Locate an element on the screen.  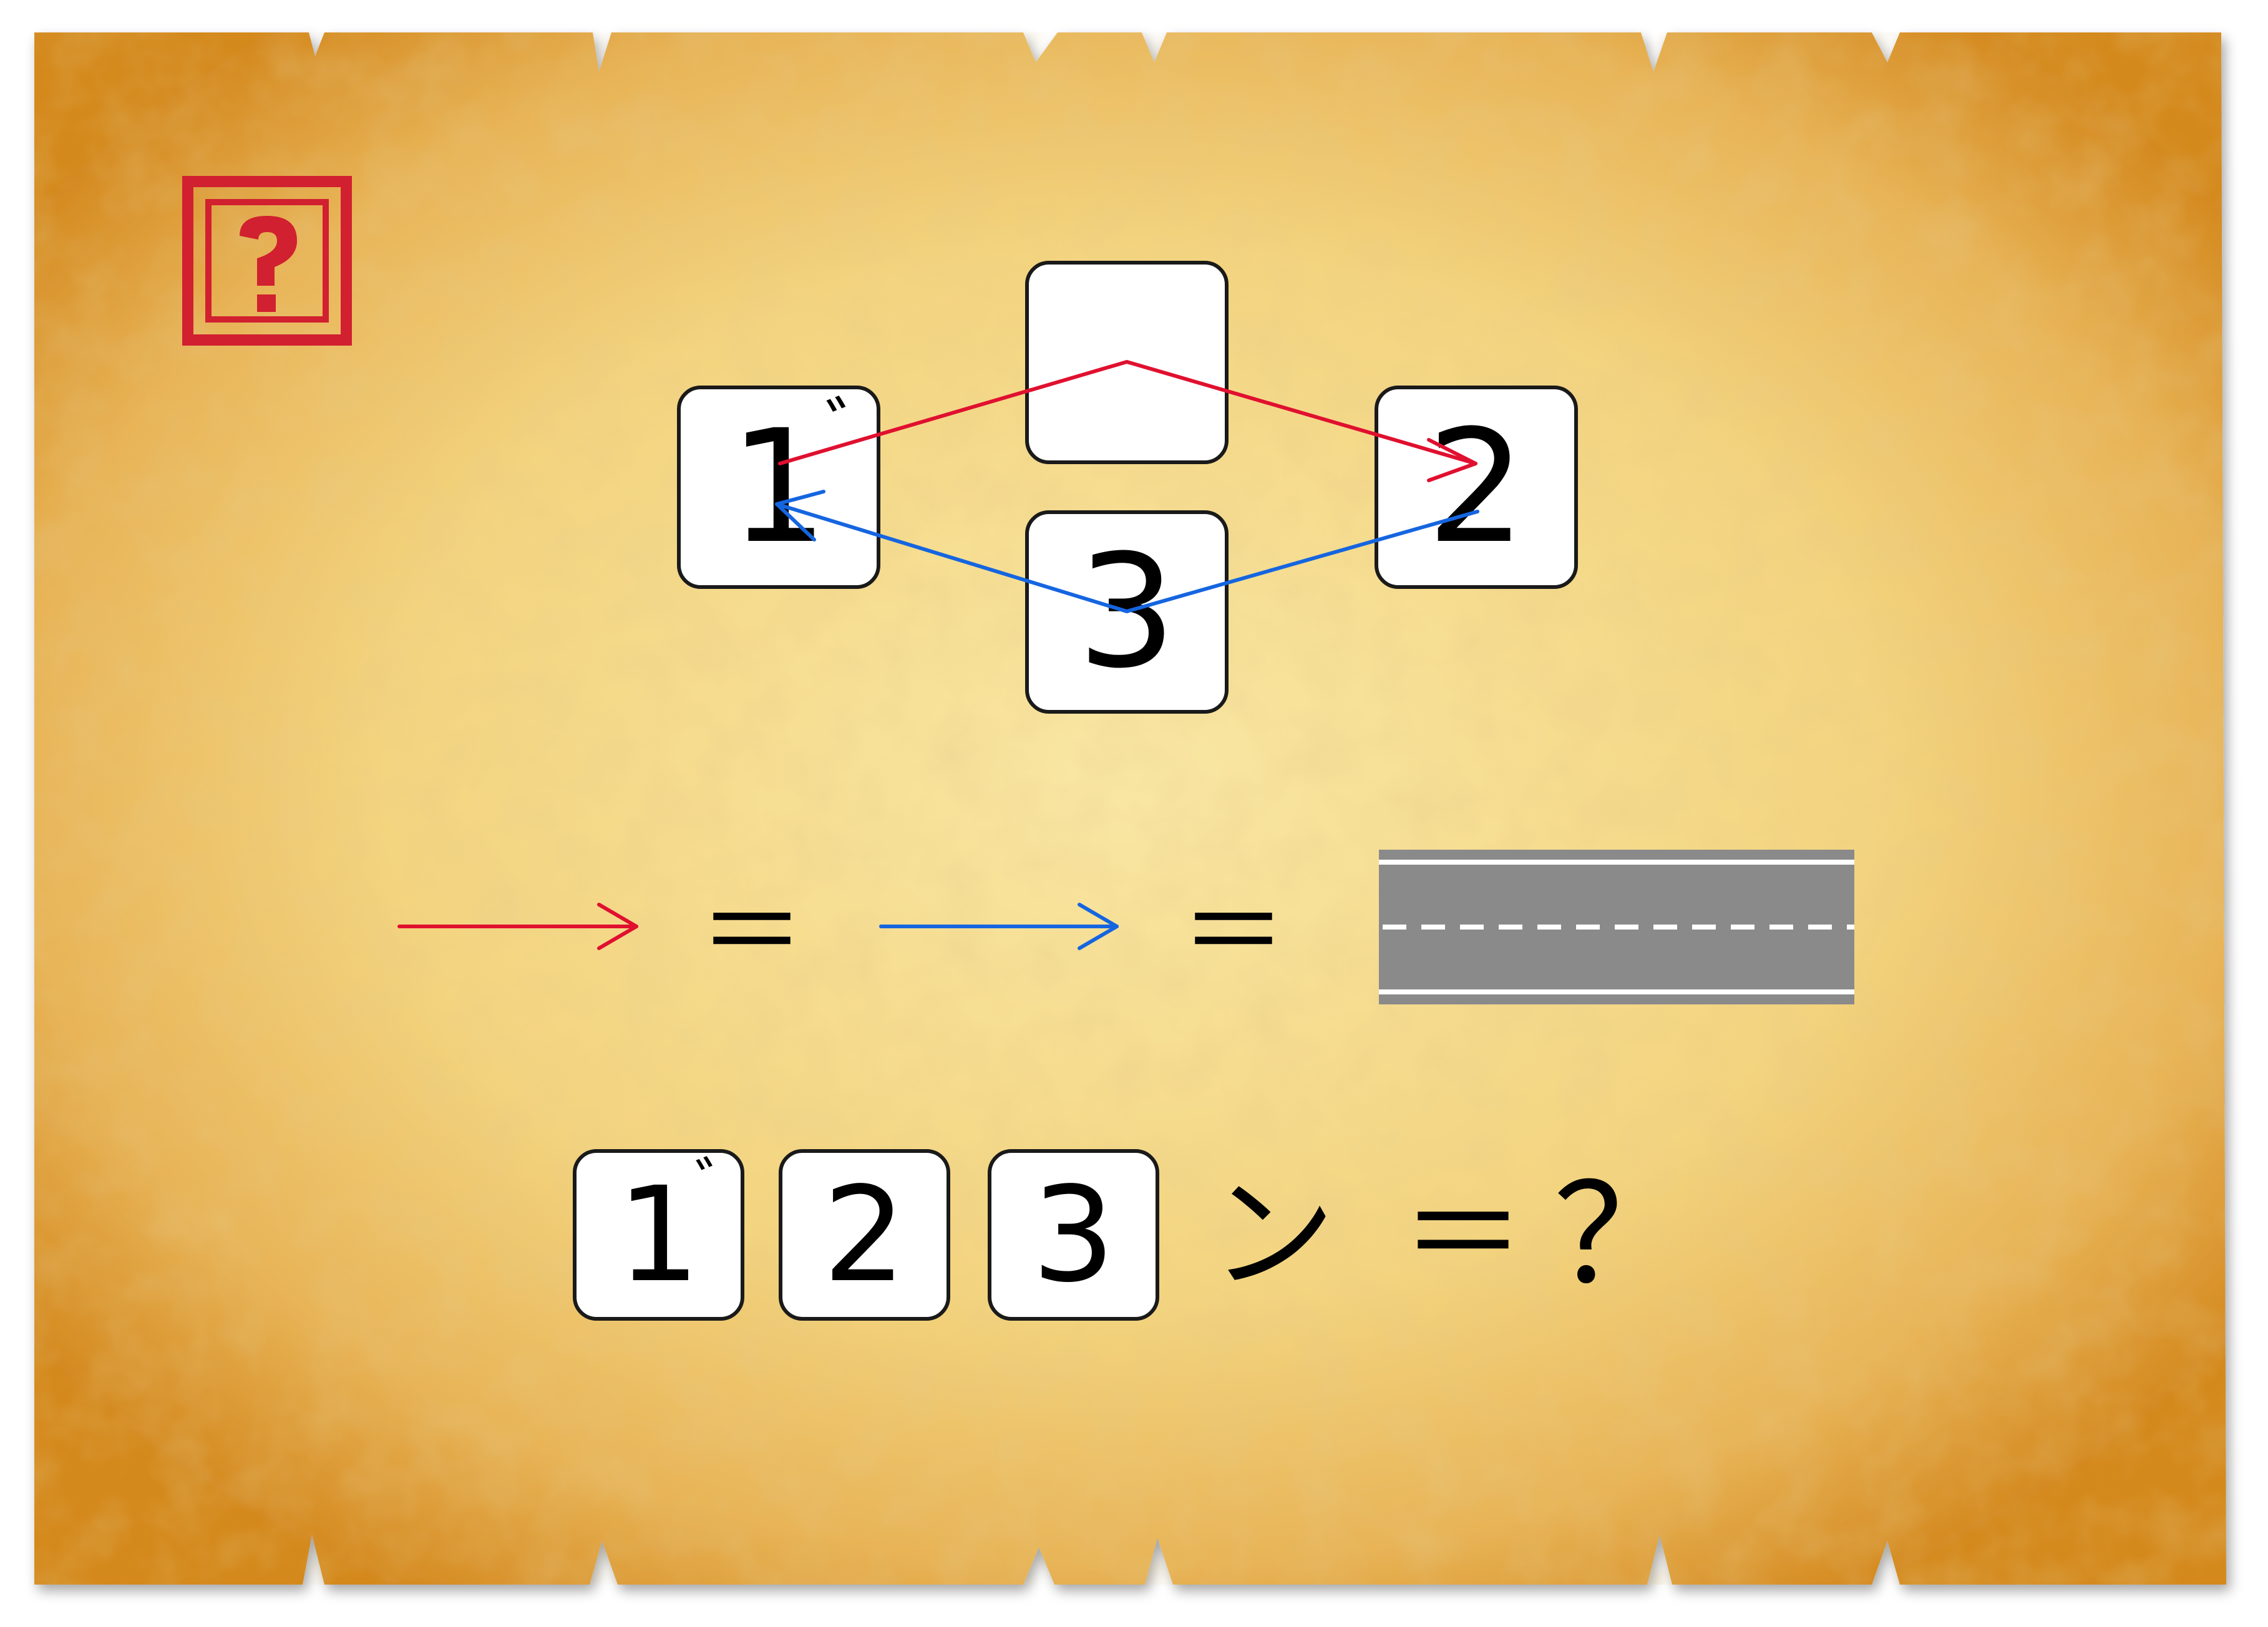
diagram-tile-bottom: 3 is located at coordinates (1127, 612).